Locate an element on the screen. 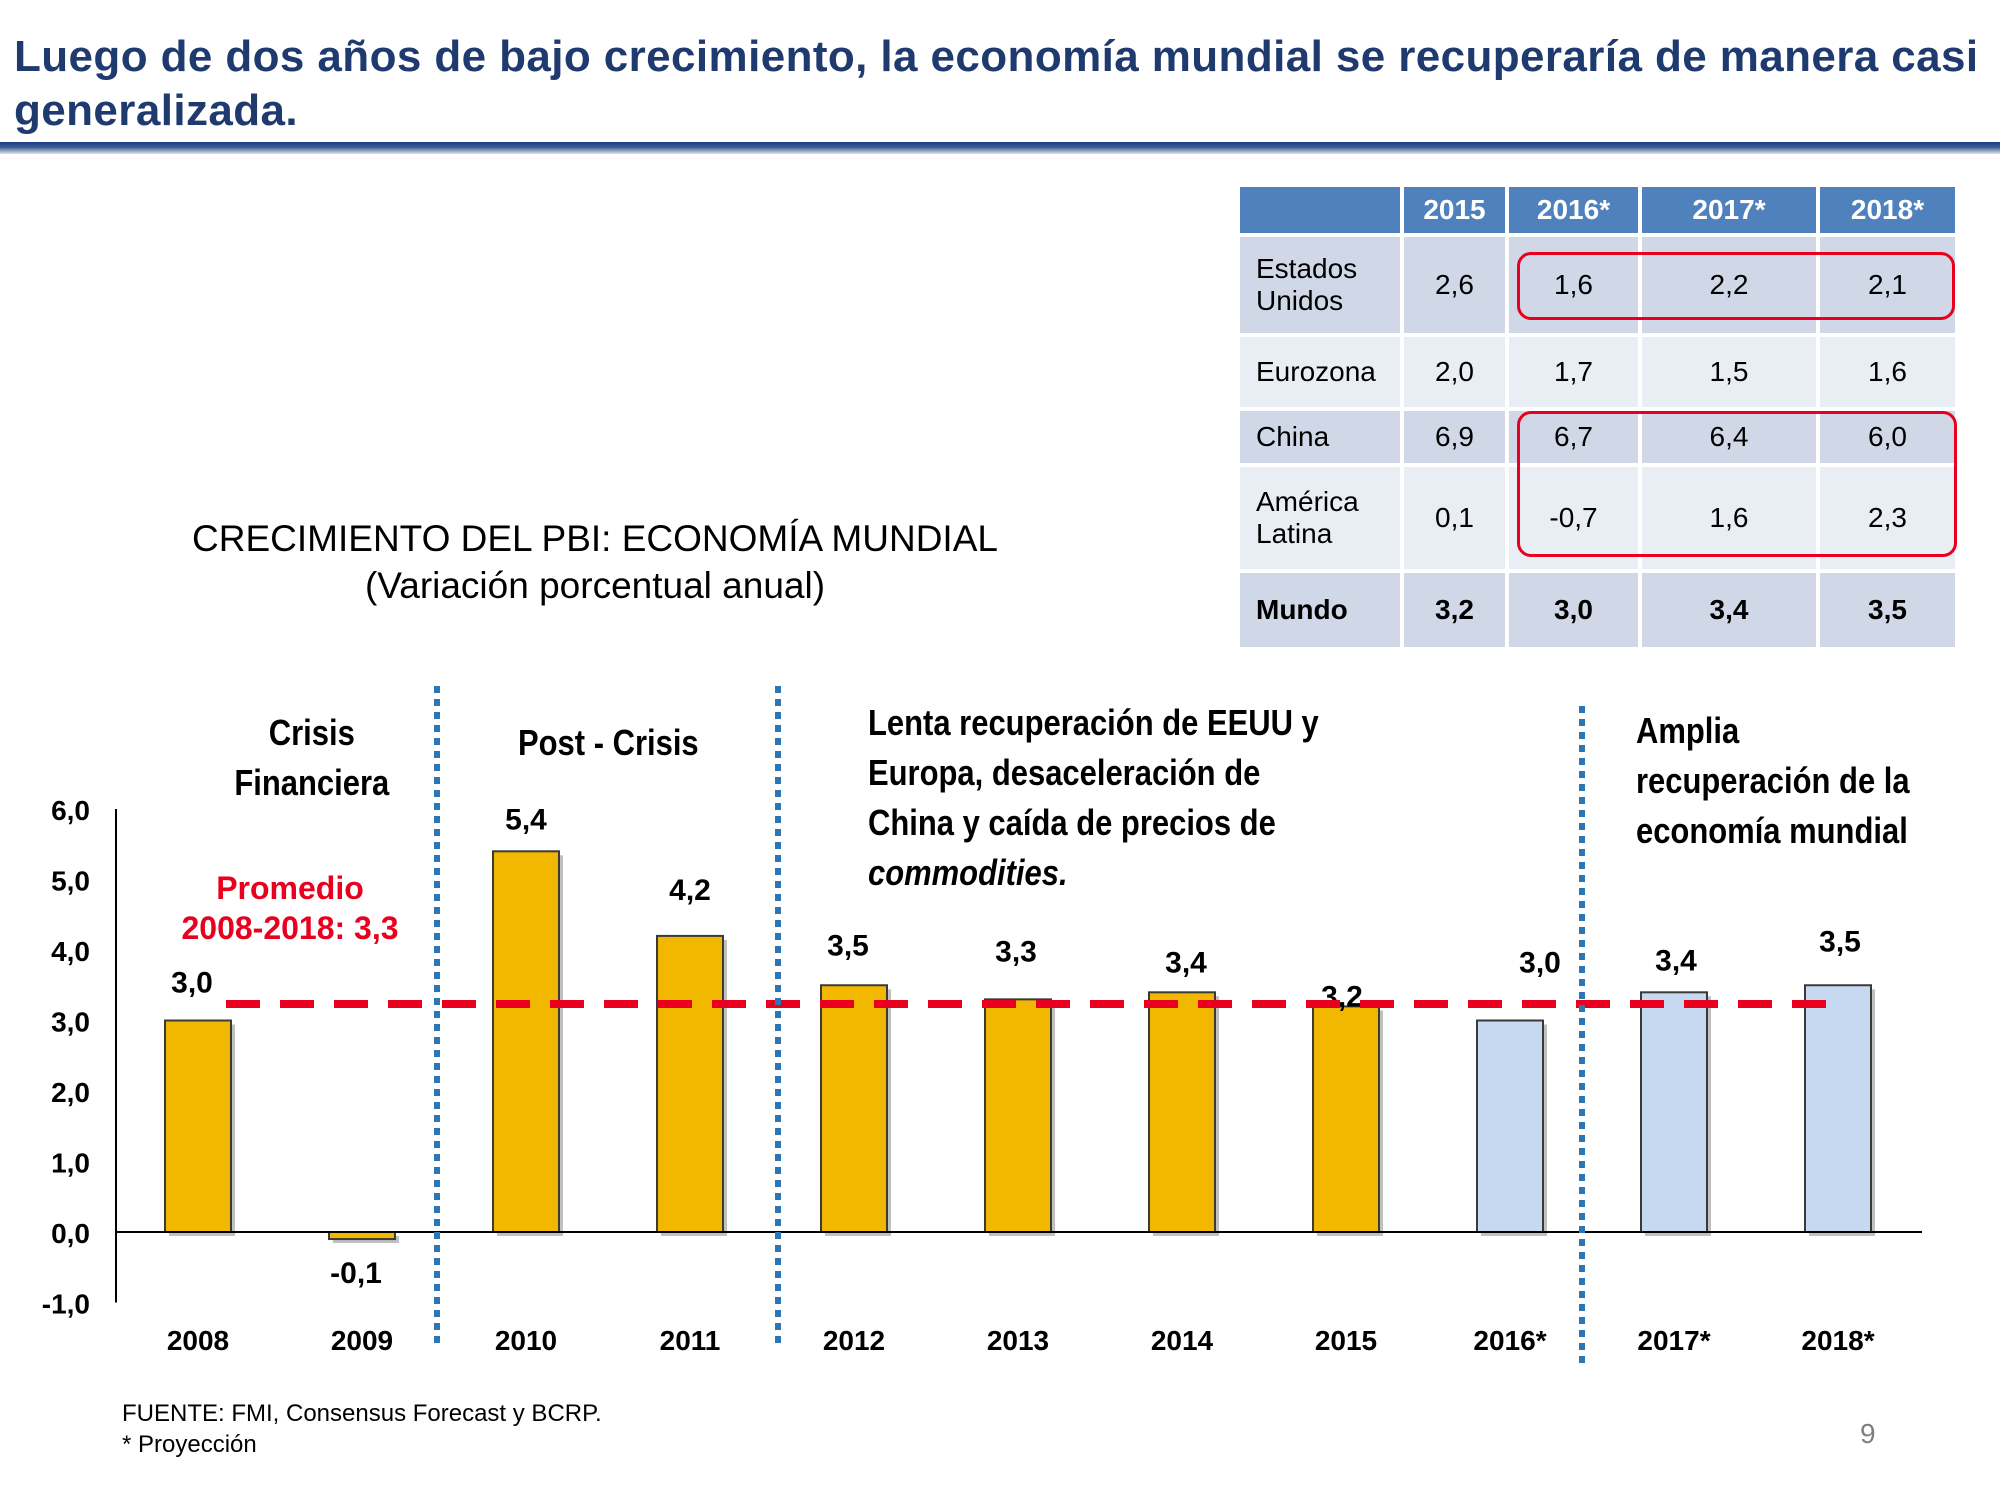 This screenshot has width=2000, height=1500. table-row-world: Mundo 3,2 3,0 3,4 3,5 is located at coordinates (1597, 610).